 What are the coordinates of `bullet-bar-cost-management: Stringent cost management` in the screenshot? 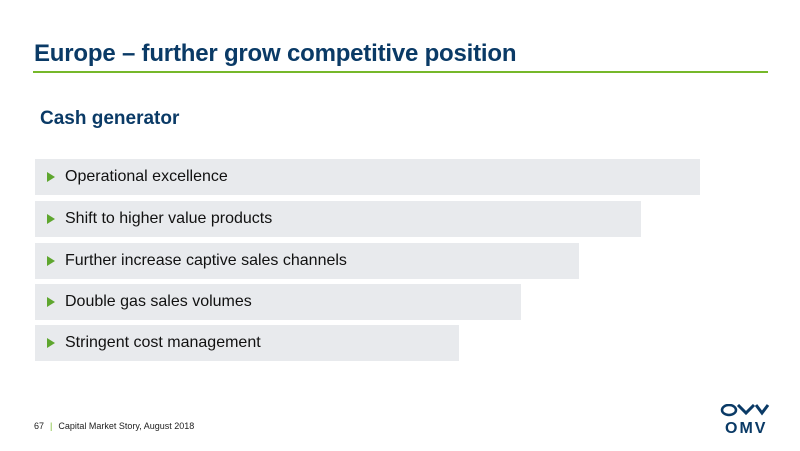 It's located at (247, 343).